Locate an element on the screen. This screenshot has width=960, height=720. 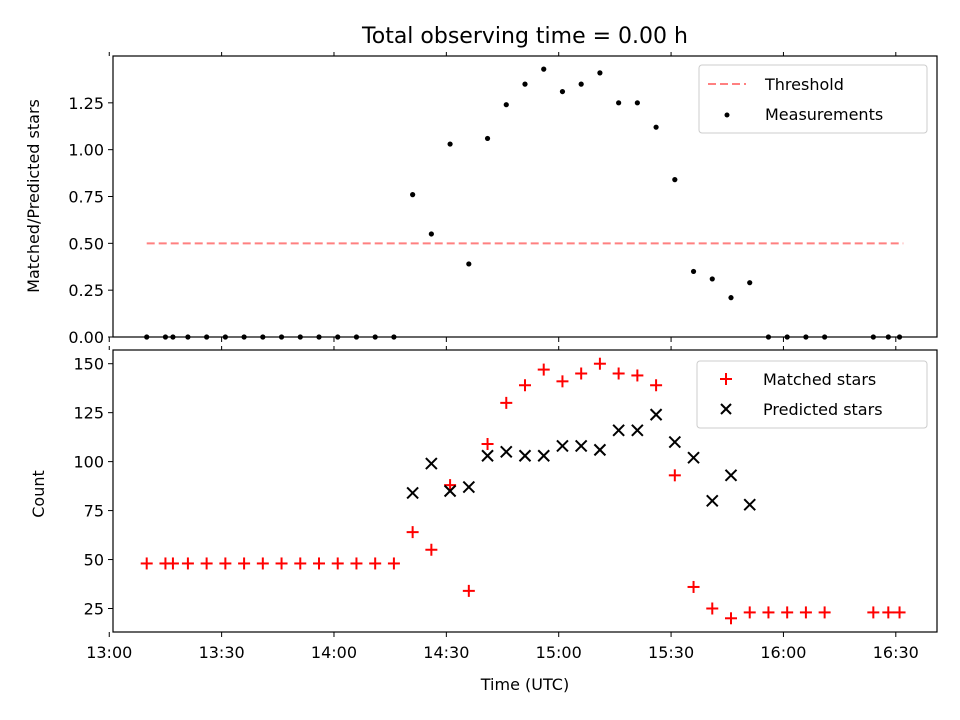
chart-title: Total observing time = 0.00 h is located at coordinates (524, 36).